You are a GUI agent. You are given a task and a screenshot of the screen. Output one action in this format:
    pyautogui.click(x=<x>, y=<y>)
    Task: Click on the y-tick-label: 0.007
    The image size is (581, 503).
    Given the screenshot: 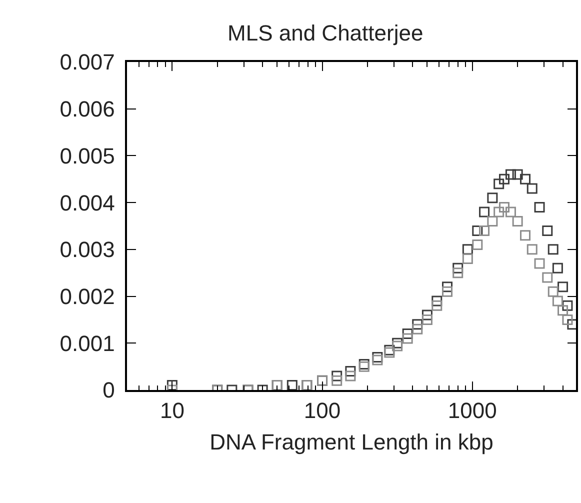 What is the action you would take?
    pyautogui.click(x=87, y=62)
    